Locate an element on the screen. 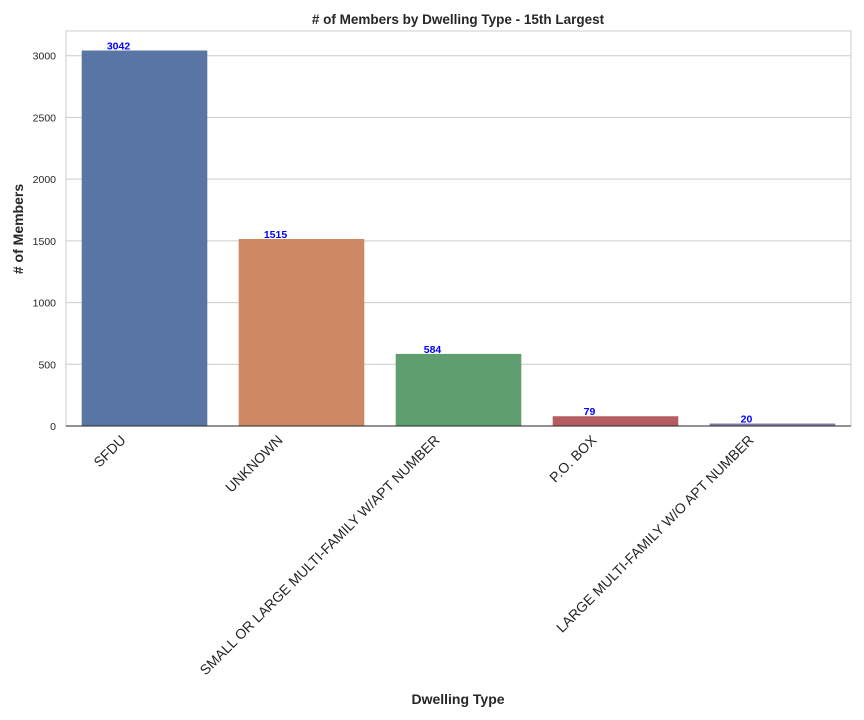 This screenshot has height=720, width=864. x-tick-label: UNKNOWN is located at coordinates (254, 464).